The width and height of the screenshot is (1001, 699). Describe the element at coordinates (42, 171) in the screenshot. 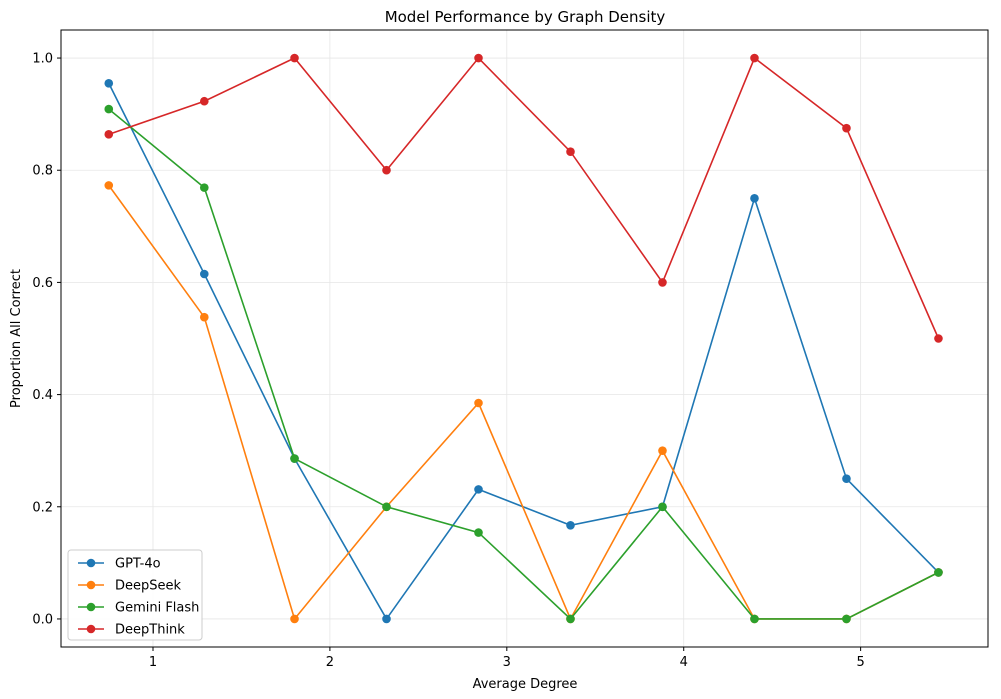

I see `y-tick-label: 0.8` at that location.